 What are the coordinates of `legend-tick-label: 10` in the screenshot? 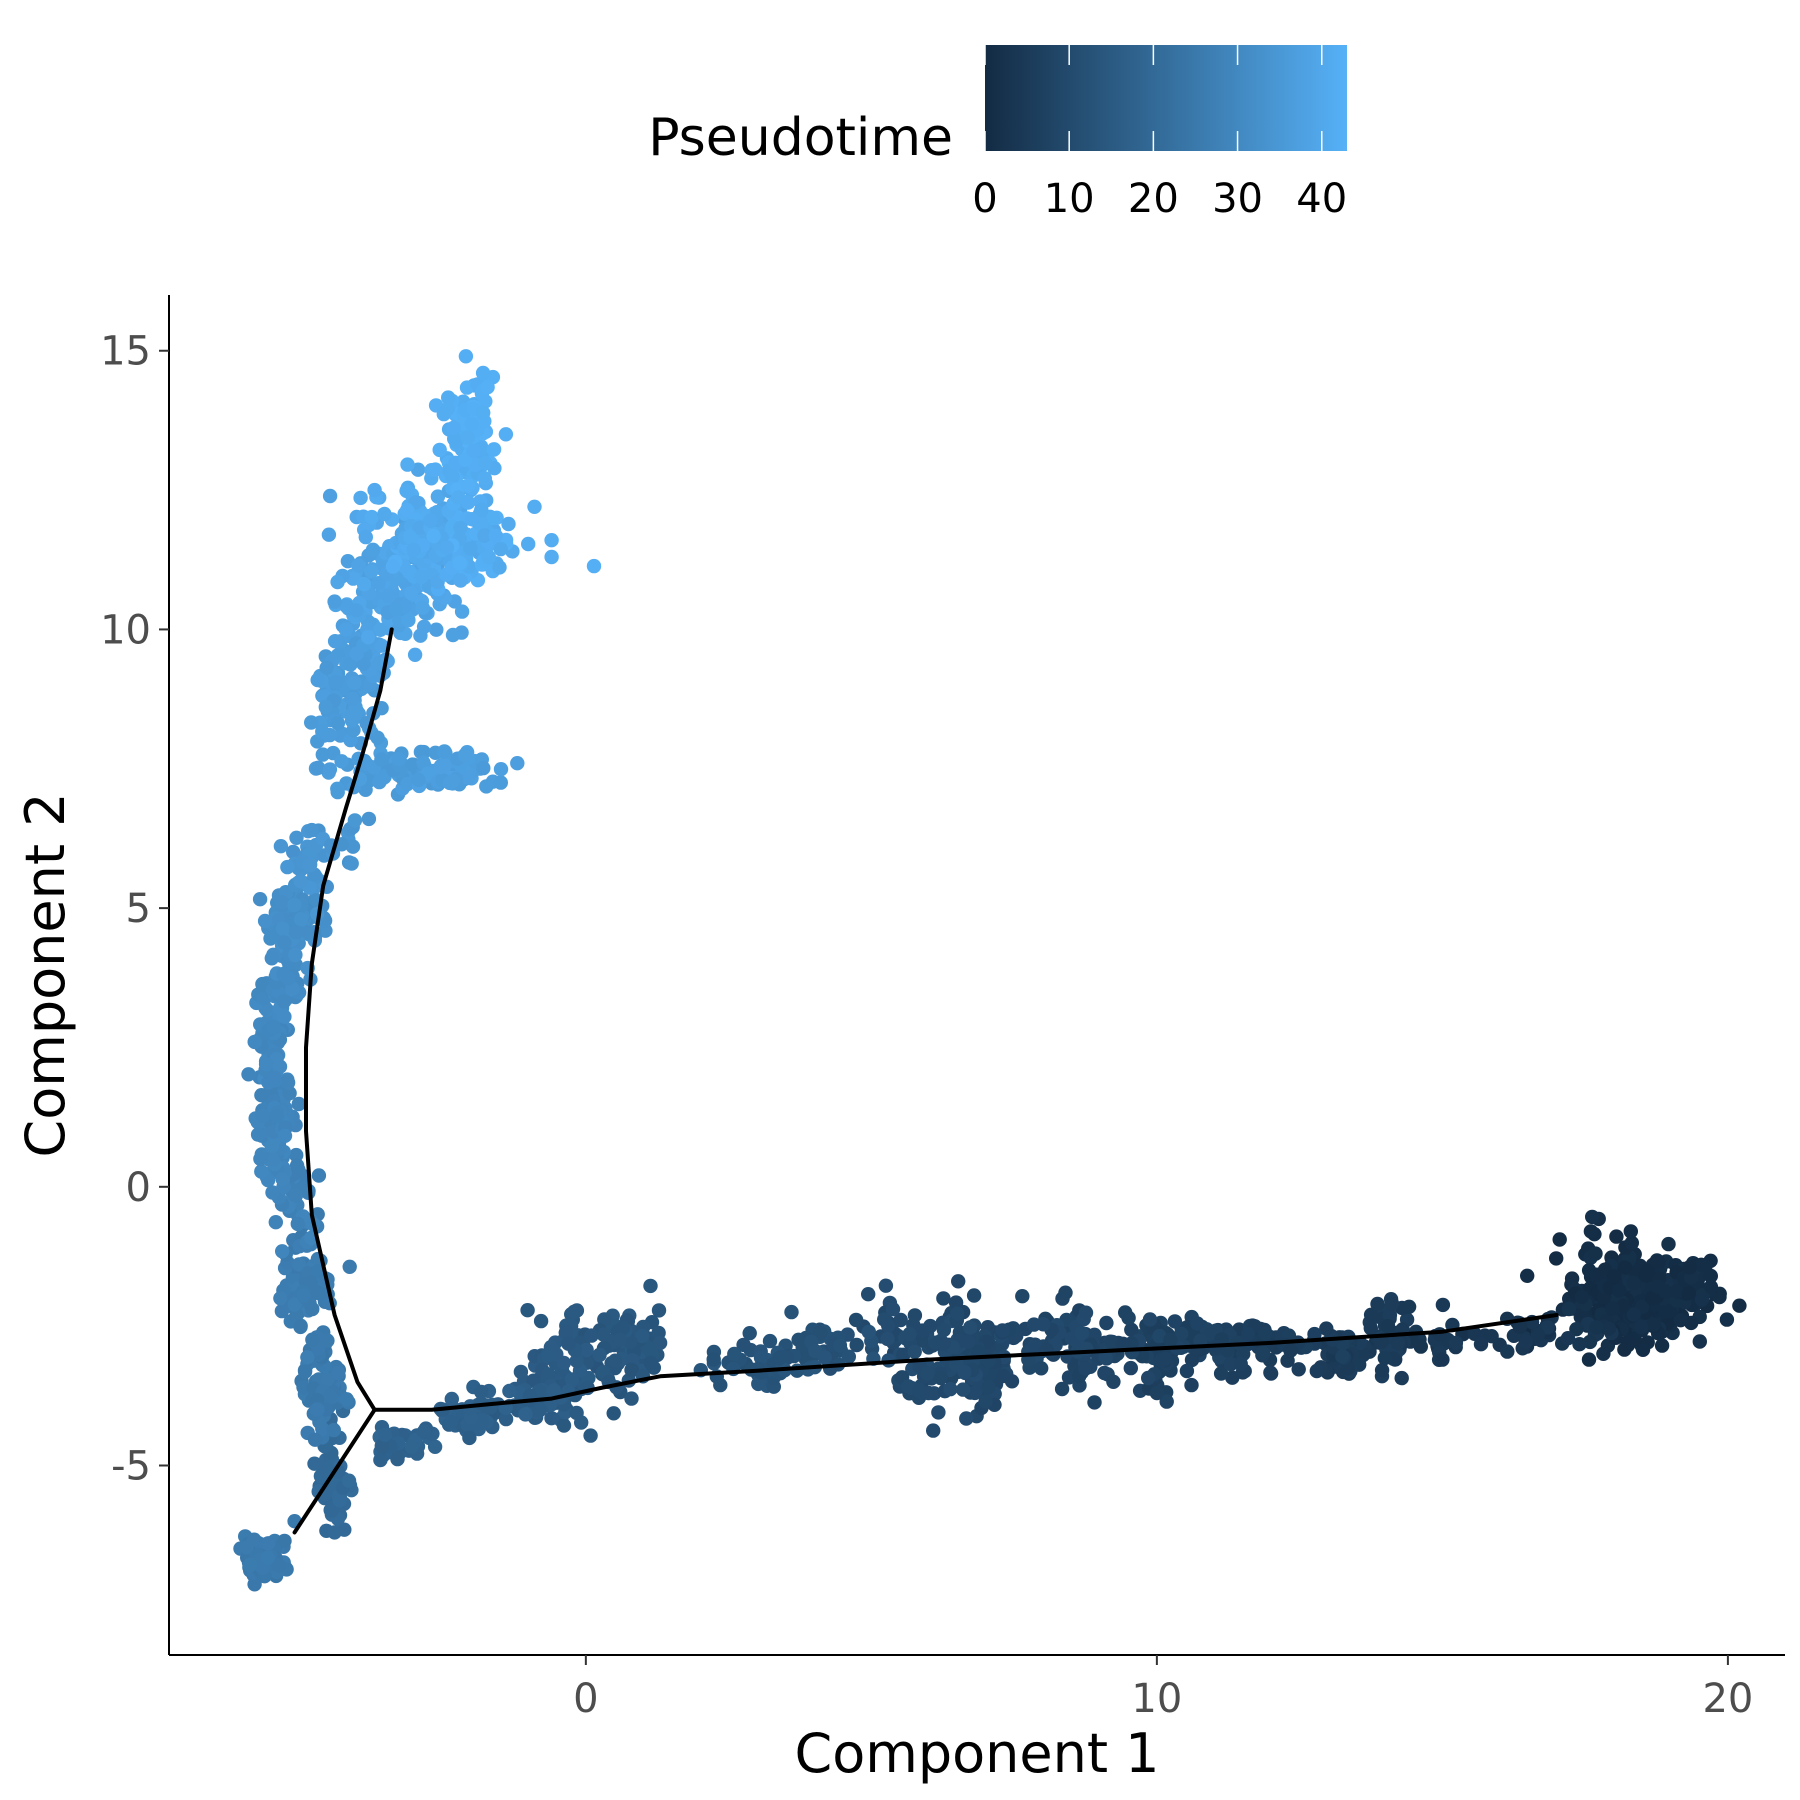 It's located at (1069, 199).